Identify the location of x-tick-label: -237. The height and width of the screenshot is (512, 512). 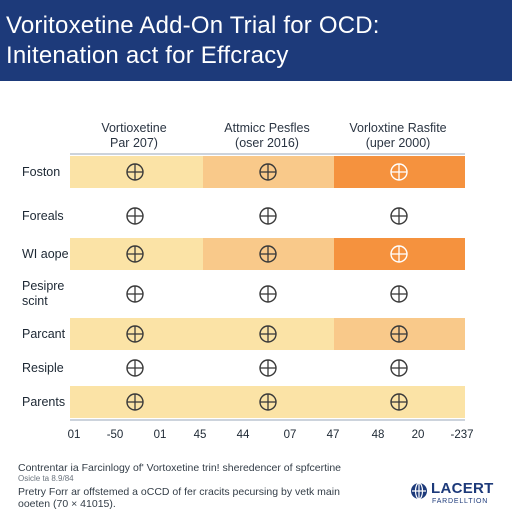
(461, 435).